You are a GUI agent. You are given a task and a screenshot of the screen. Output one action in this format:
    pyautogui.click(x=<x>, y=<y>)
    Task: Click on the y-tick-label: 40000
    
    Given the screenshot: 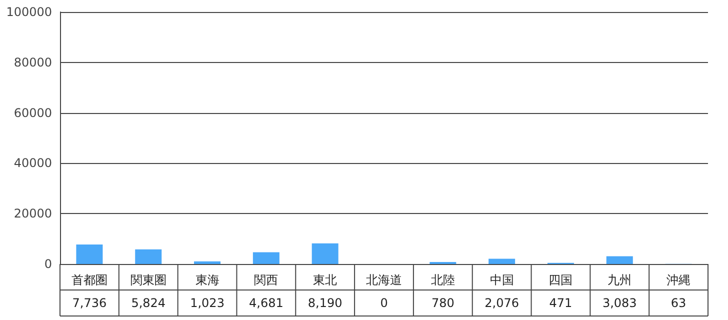 What is the action you would take?
    pyautogui.click(x=33, y=163)
    